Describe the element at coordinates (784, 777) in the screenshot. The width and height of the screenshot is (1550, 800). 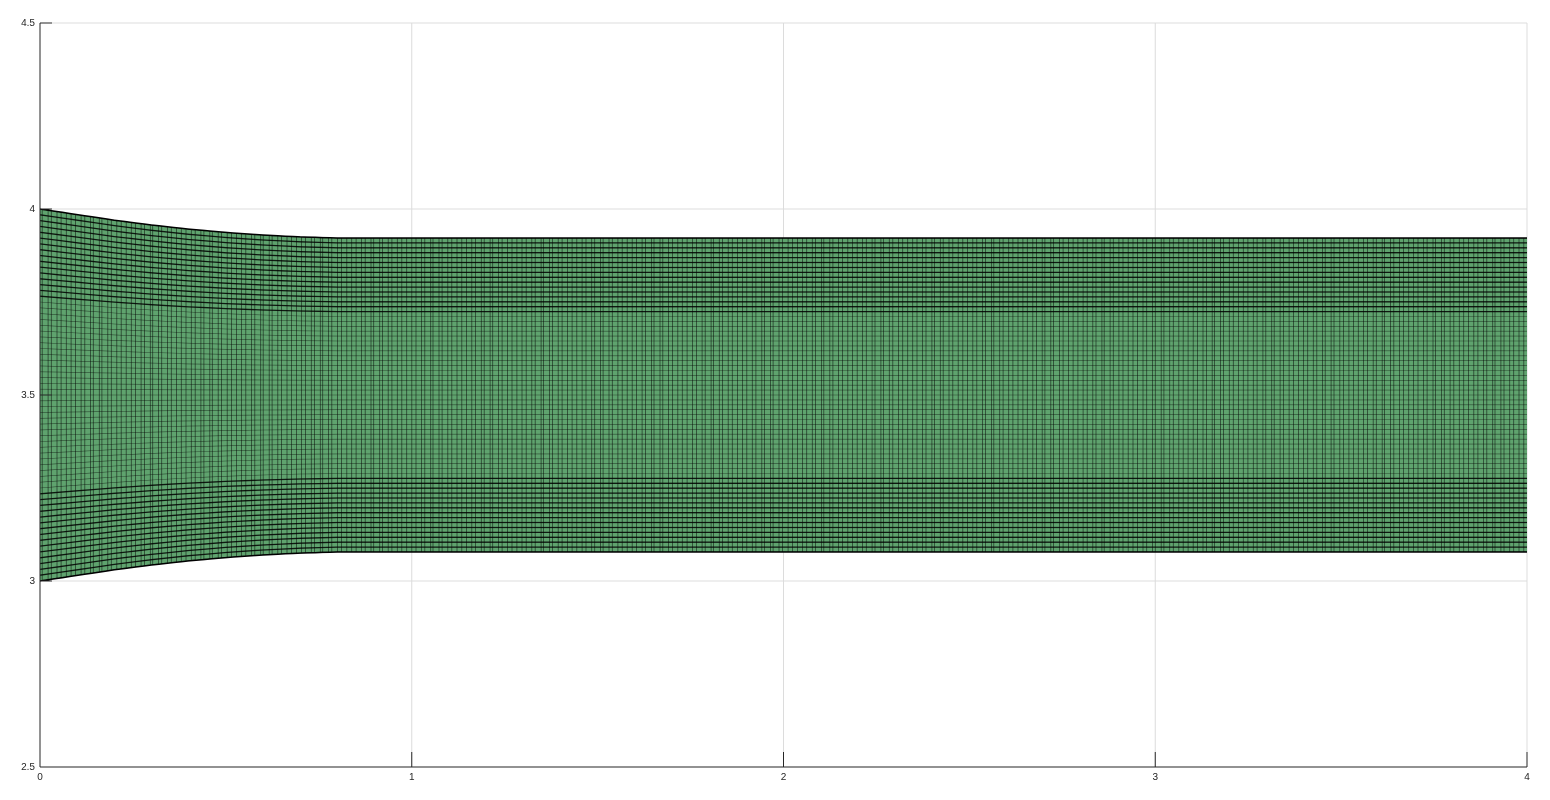
I see `x-tick-label: 2` at that location.